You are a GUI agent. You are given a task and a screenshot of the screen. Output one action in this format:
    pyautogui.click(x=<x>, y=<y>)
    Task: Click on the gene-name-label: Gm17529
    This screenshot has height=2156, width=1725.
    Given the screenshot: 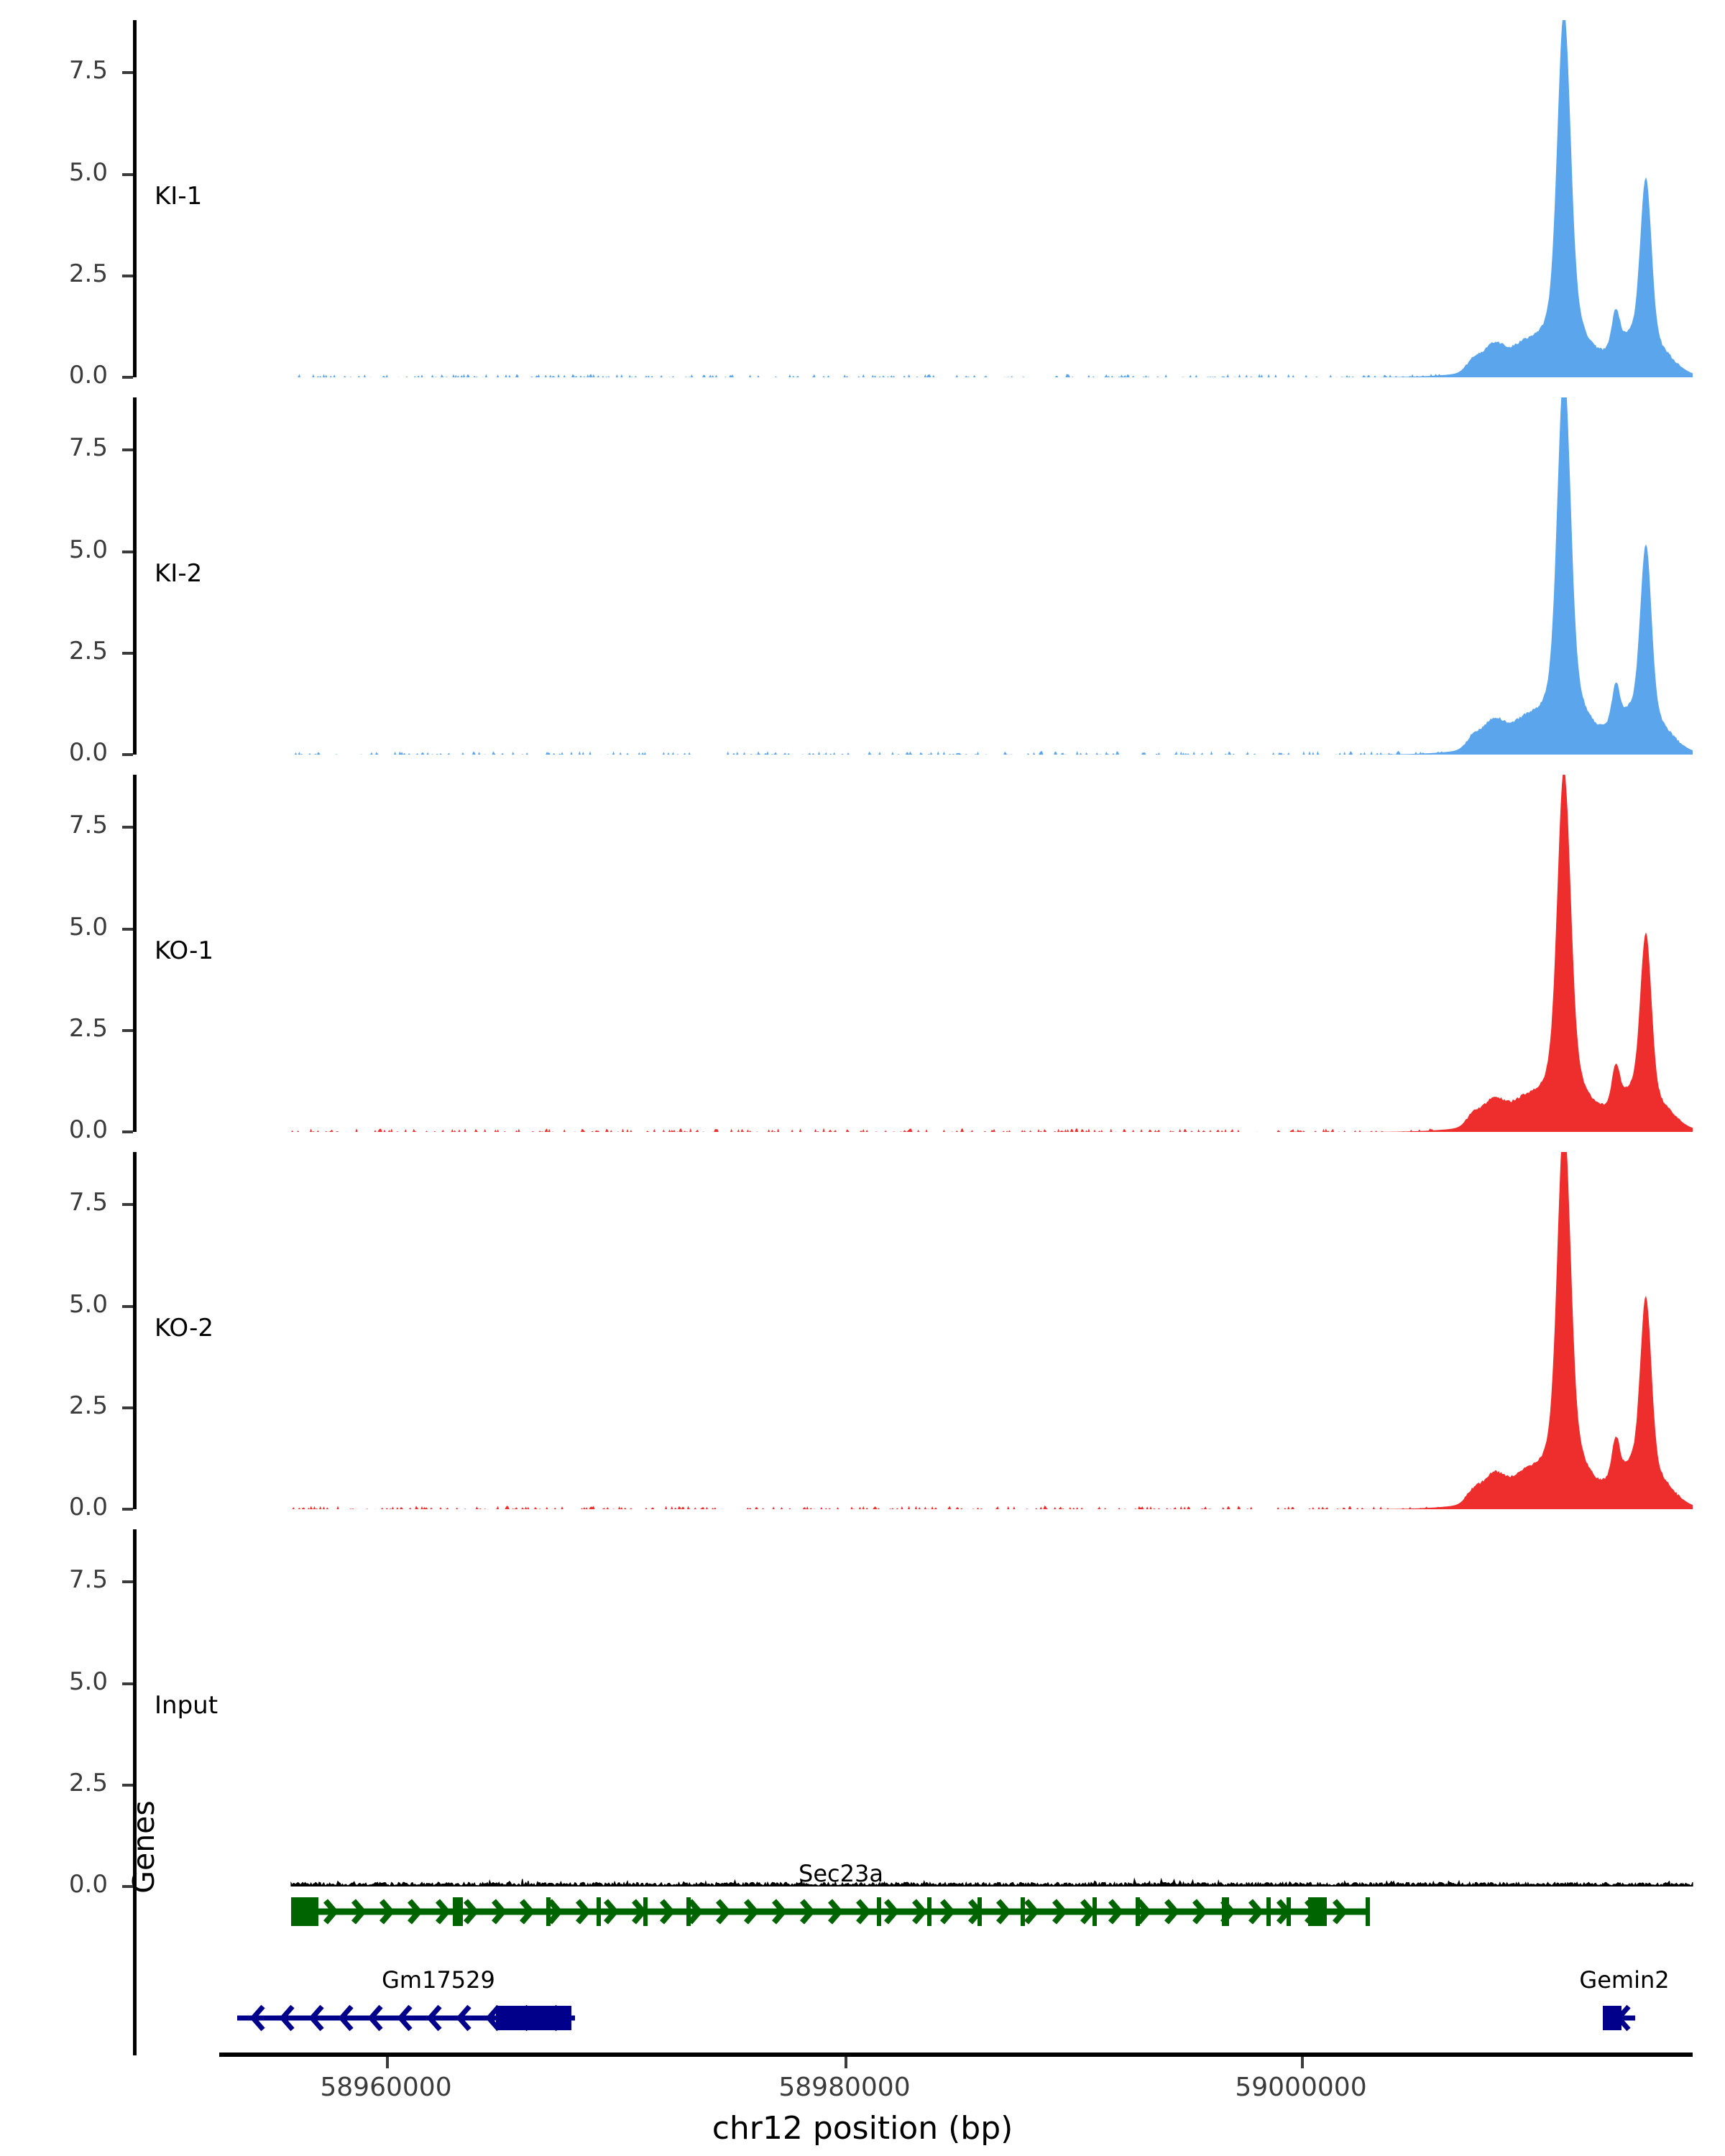 What is the action you would take?
    pyautogui.click(x=438, y=1980)
    